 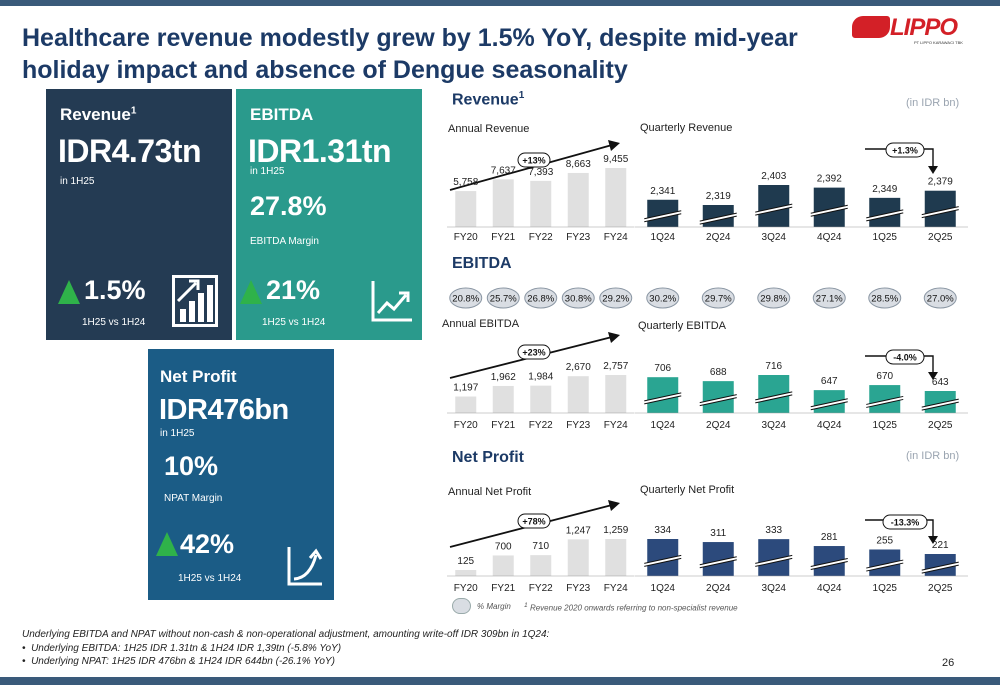 What do you see at coordinates (489, 129) in the screenshot?
I see `annual-revenue-label: Annual Revenue` at bounding box center [489, 129].